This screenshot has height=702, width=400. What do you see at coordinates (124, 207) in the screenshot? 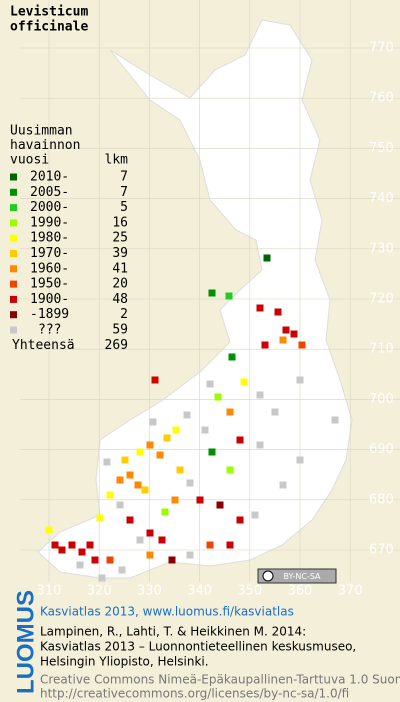
I see `legend-count: 5` at bounding box center [124, 207].